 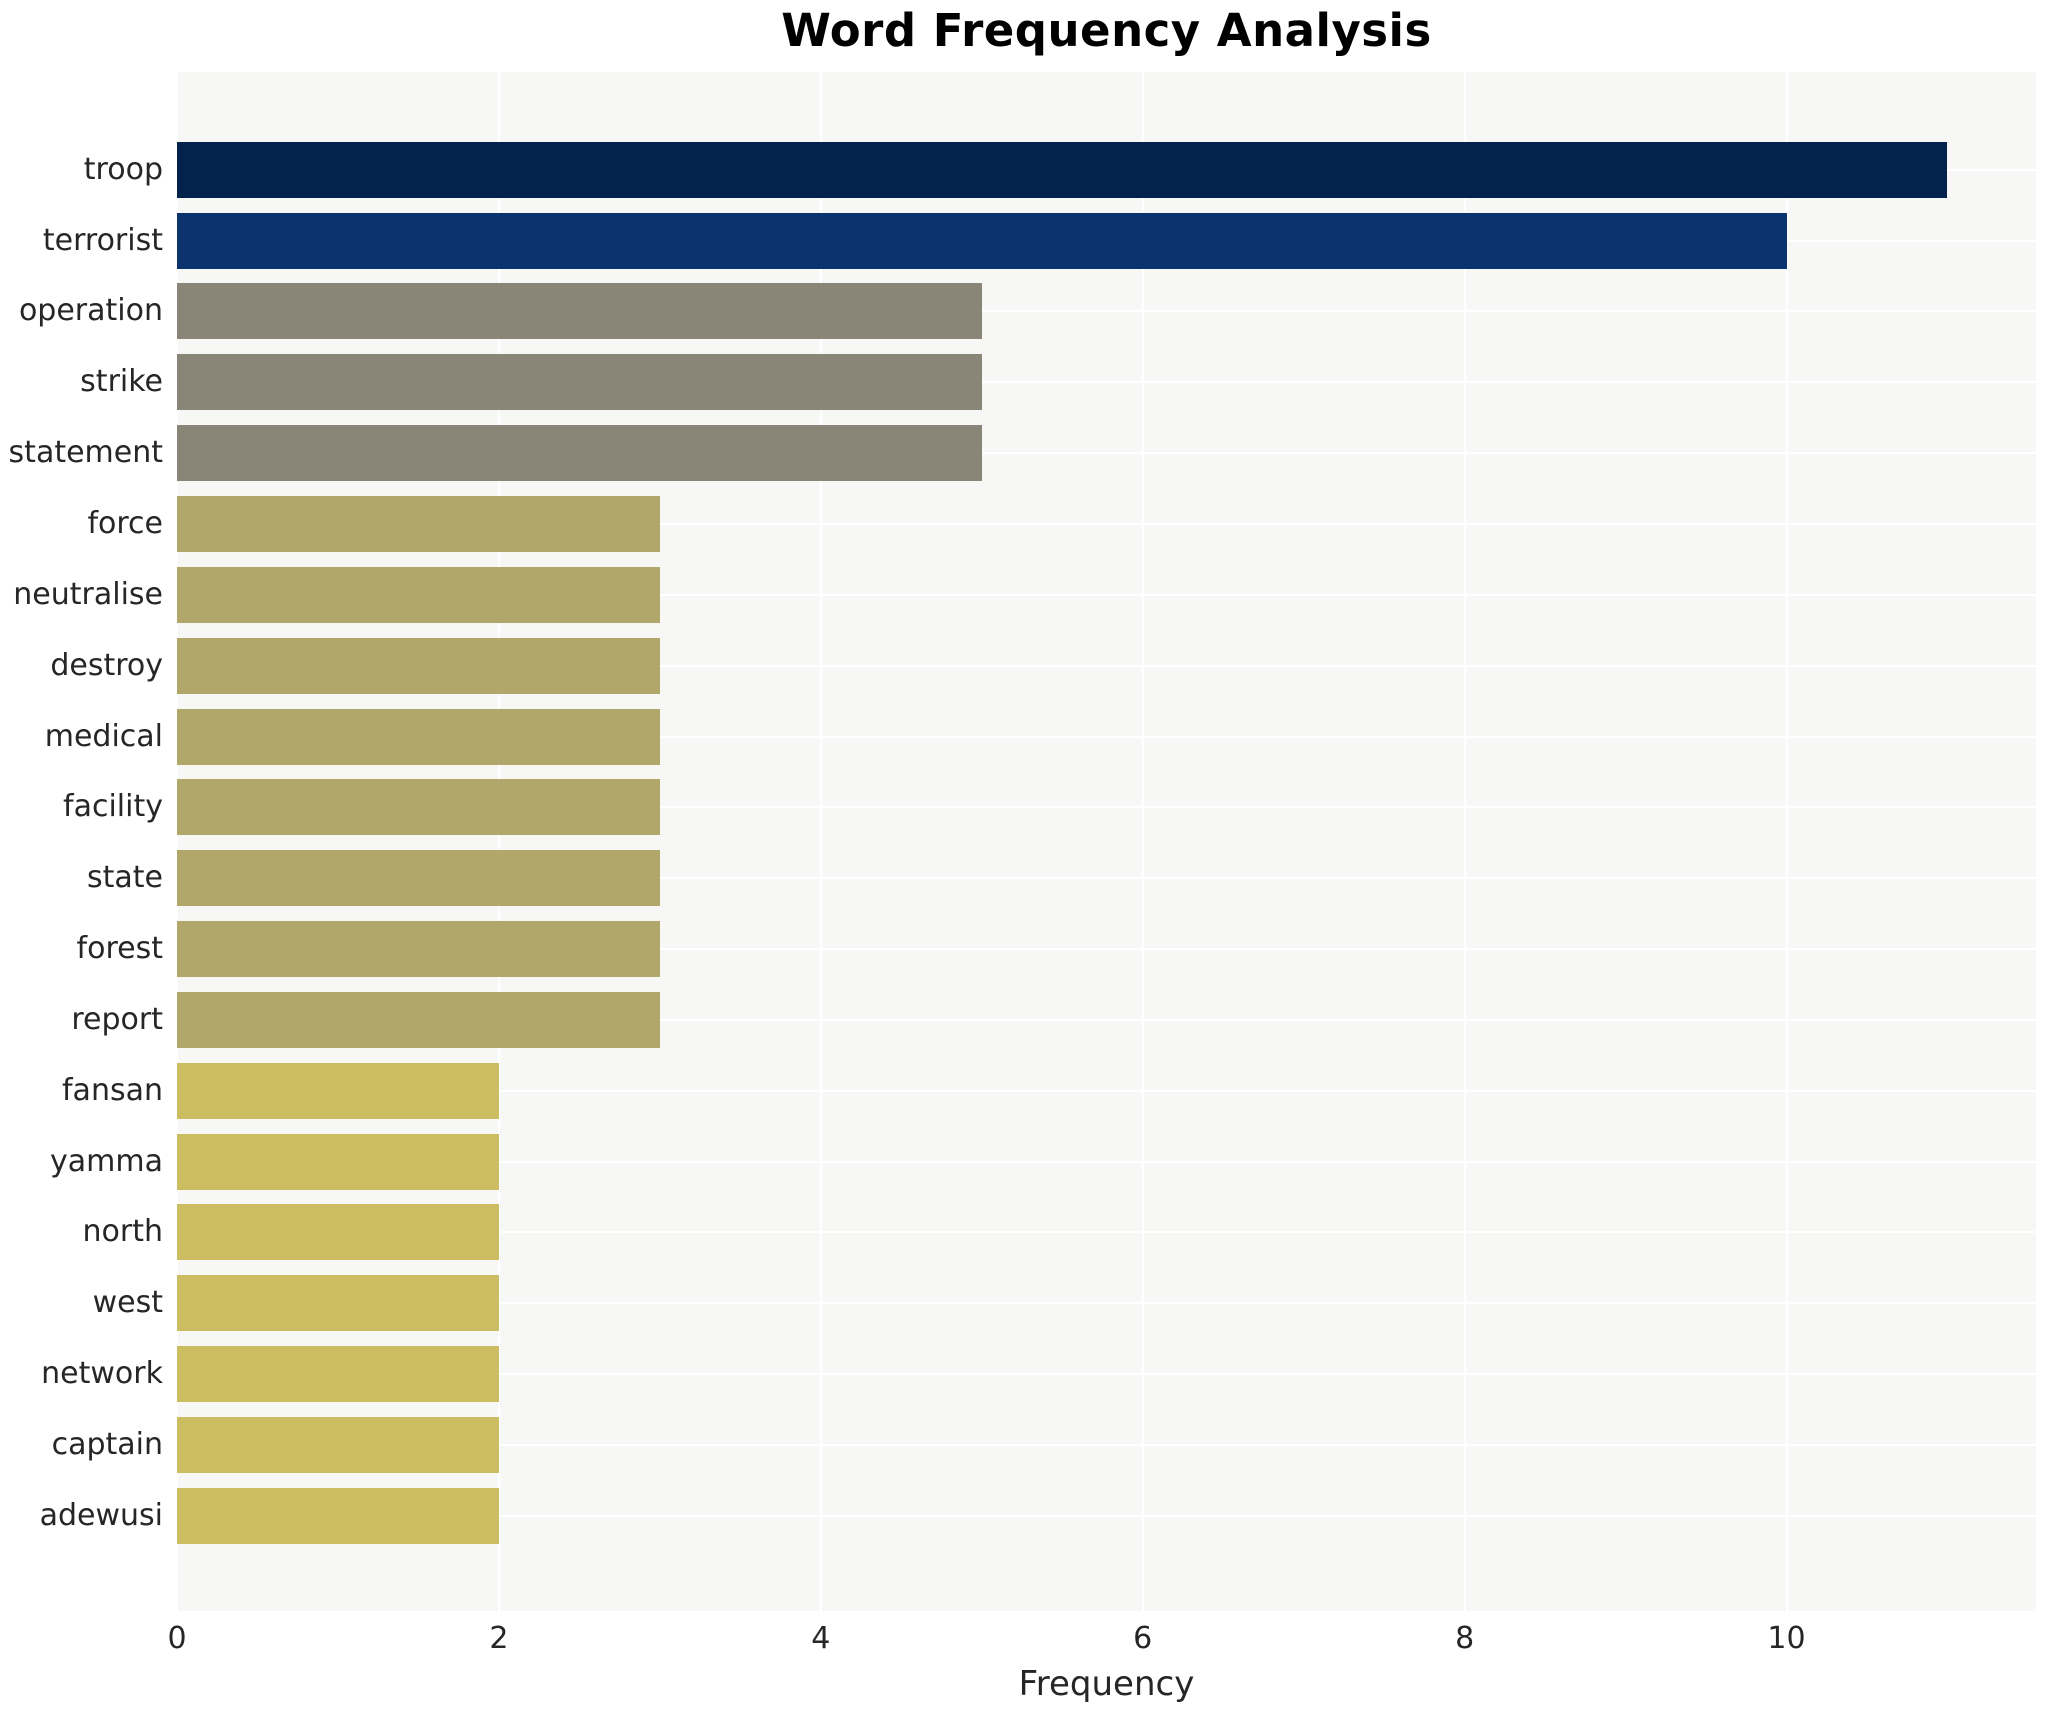 I want to click on y-tick-label-facility: facility, so click(x=113, y=807).